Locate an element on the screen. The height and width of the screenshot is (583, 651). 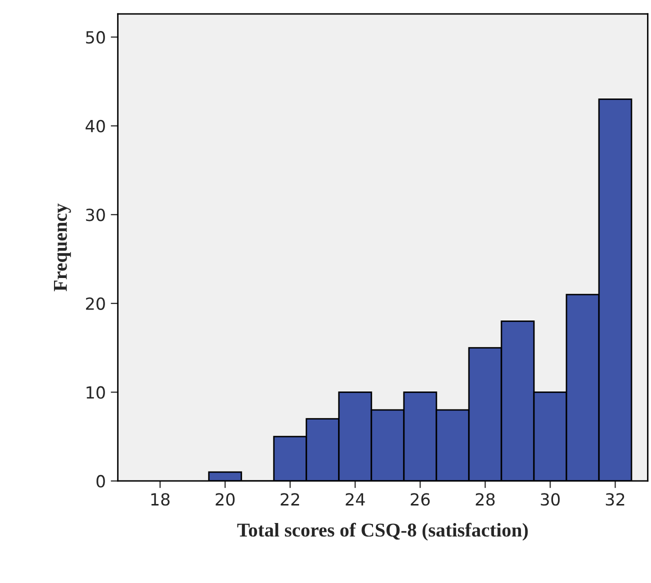
x-tick-label: 22 is located at coordinates (290, 499).